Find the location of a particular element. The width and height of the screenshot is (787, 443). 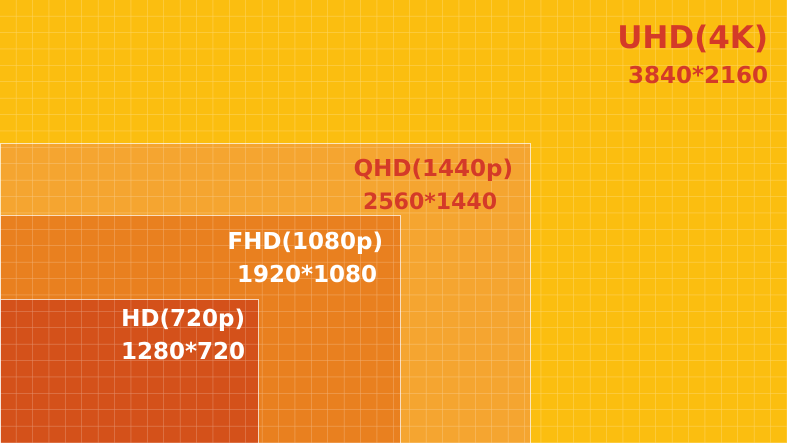

qhd-resolution: 2560*1440 is located at coordinates (430, 202).